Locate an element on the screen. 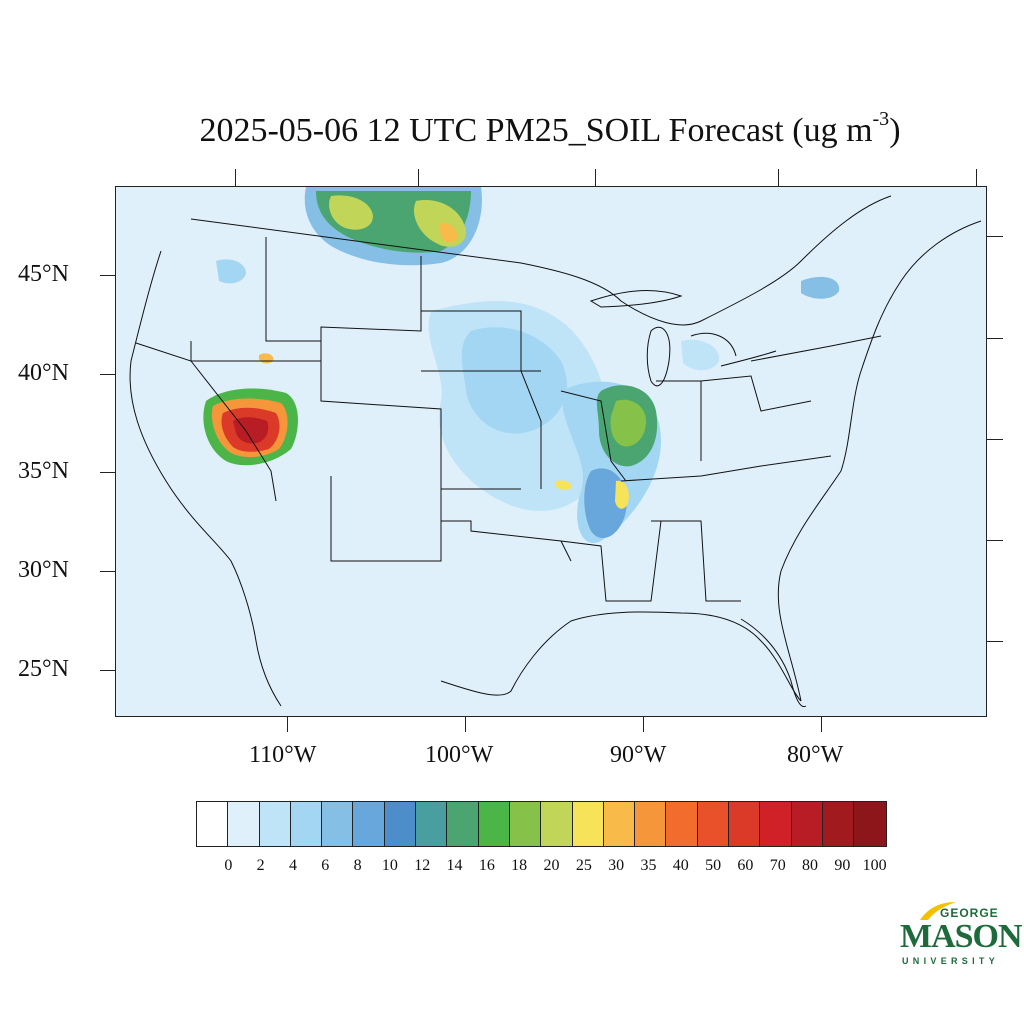  plume-central-plains-core is located at coordinates (514, 380).